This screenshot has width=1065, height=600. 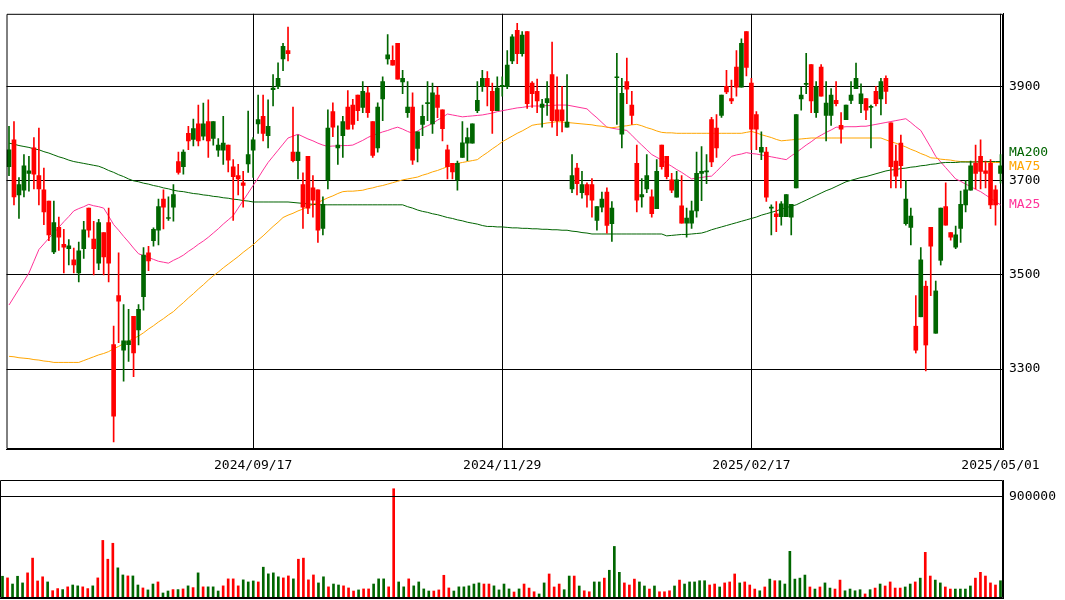 I want to click on x-tick-label: 2024/09/17, so click(x=253, y=465).